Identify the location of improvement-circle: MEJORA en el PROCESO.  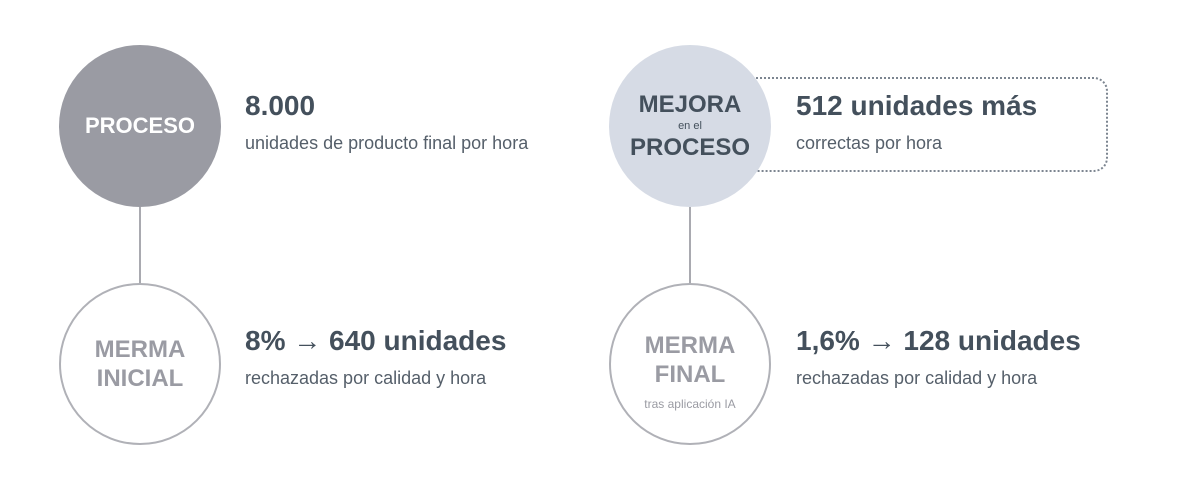
(690, 126).